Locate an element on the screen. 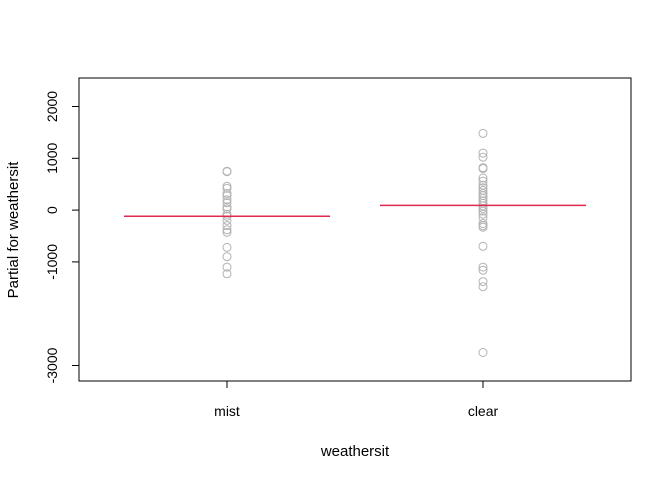 Image resolution: width=672 pixels, height=480 pixels. y-tick-label: 1000 is located at coordinates (52, 158).